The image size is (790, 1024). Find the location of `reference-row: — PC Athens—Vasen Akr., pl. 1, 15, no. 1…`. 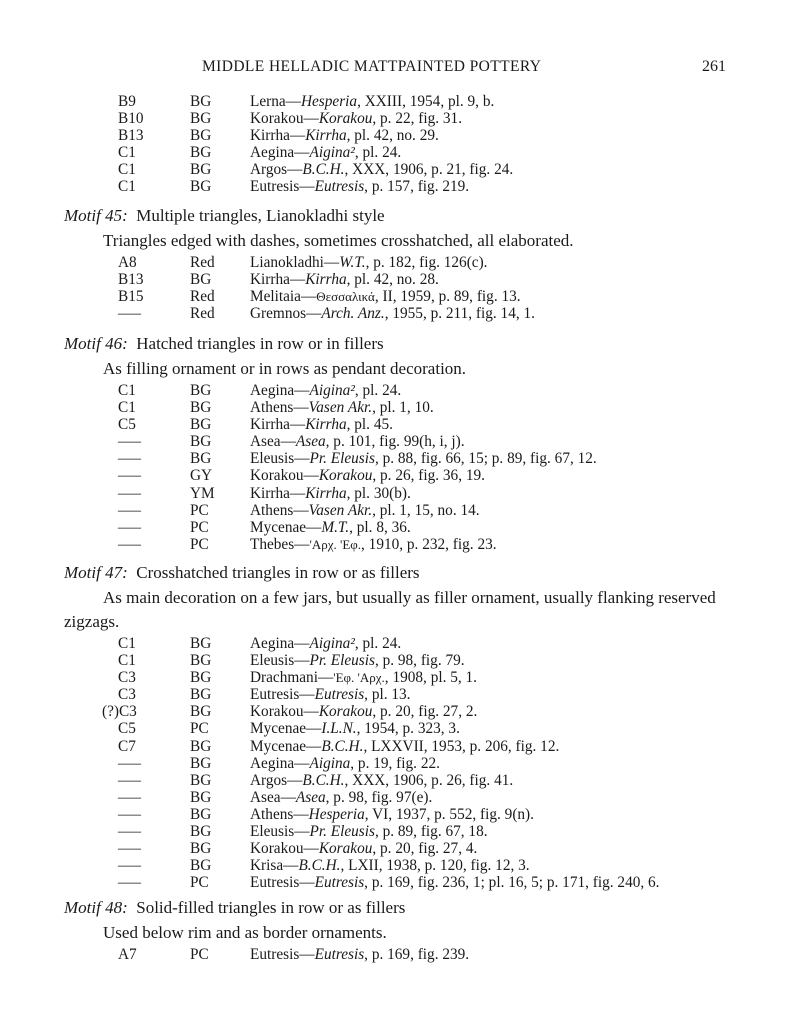

reference-row: — PC Athens—Vasen Akr., pl. 1, 15, no. 1… is located at coordinates (414, 510).